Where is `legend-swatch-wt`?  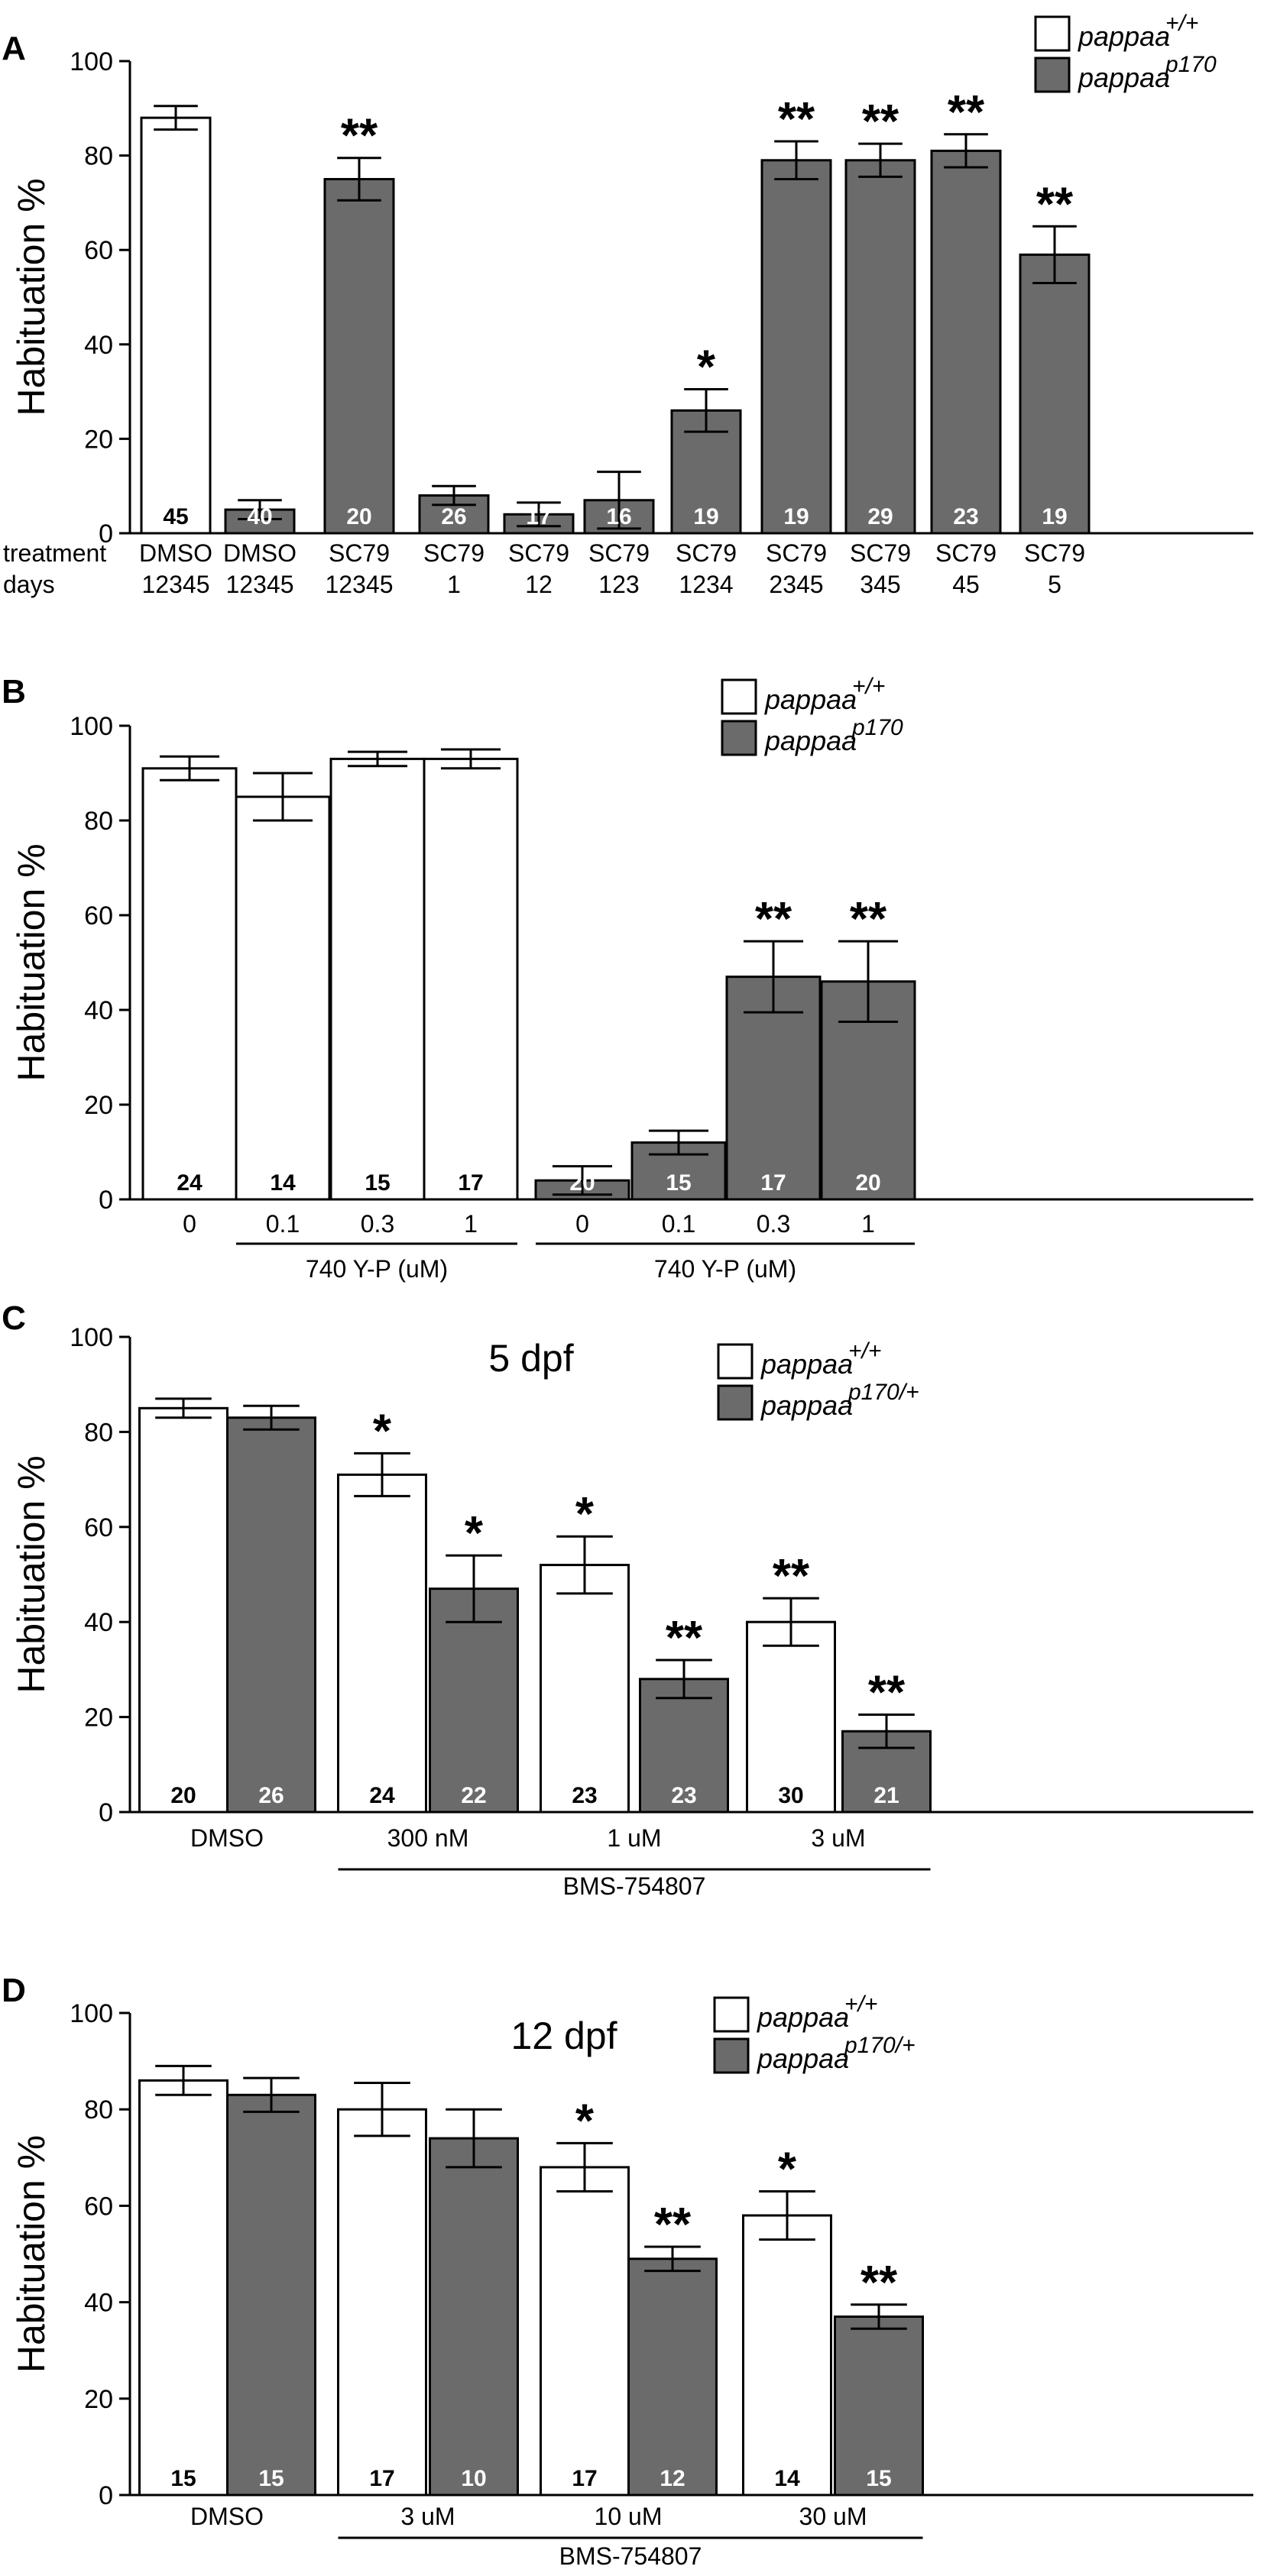
legend-swatch-wt is located at coordinates (739, 696).